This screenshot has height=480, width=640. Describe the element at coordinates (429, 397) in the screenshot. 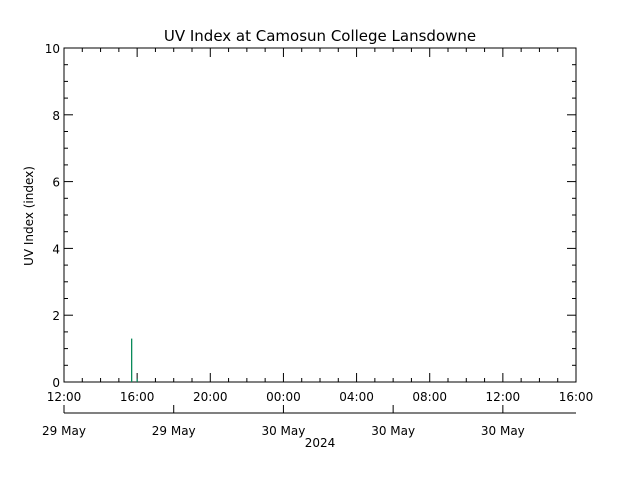

I see `x-tick-label: 08:00` at that location.